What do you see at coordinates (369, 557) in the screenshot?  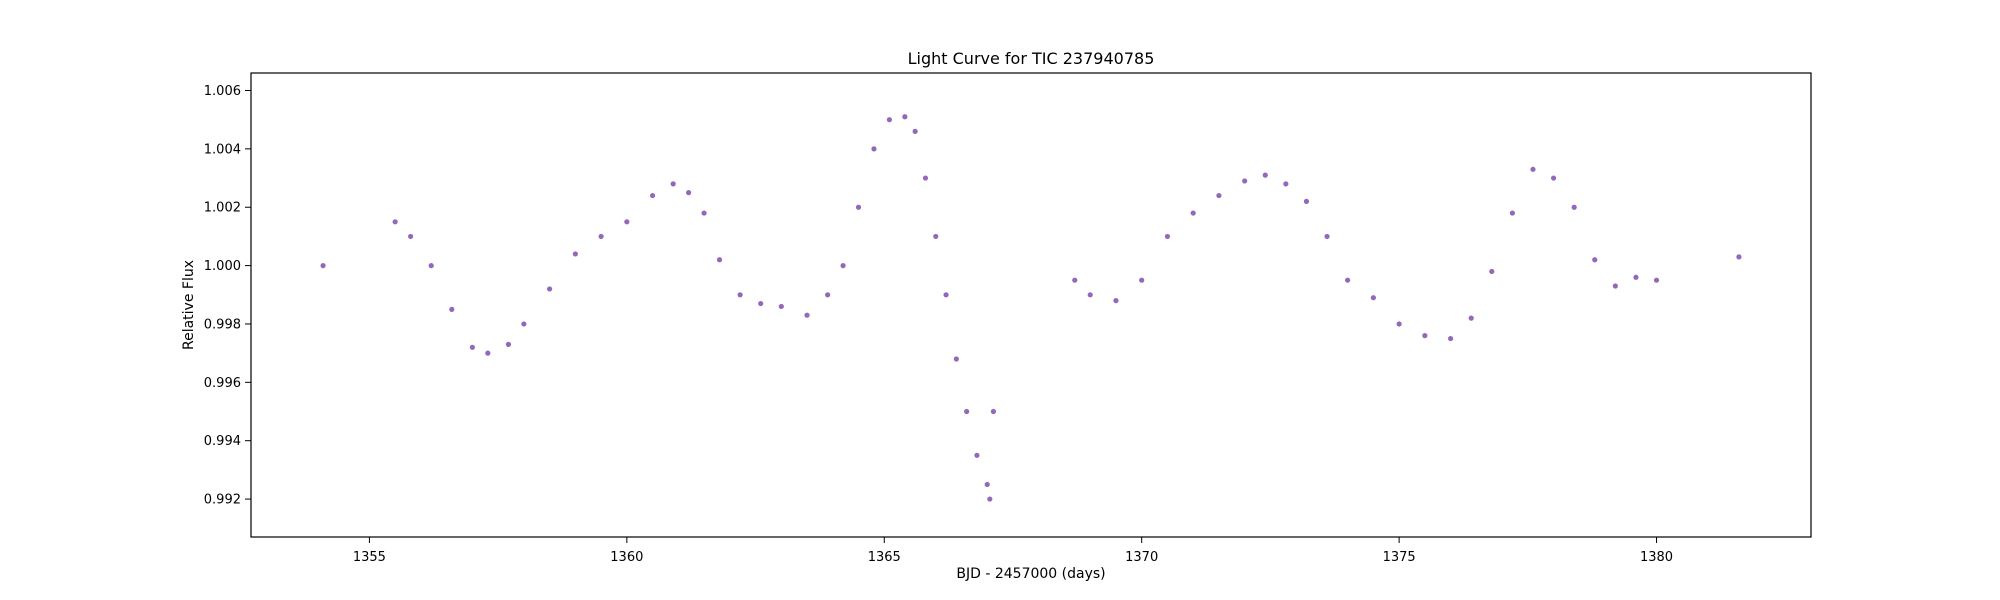 I see `x-tick-label: 1355` at bounding box center [369, 557].